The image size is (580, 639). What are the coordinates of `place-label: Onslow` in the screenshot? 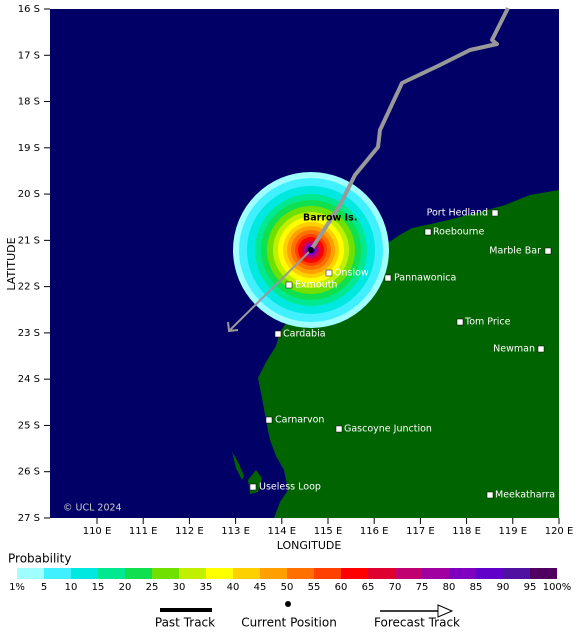 It's located at (351, 273).